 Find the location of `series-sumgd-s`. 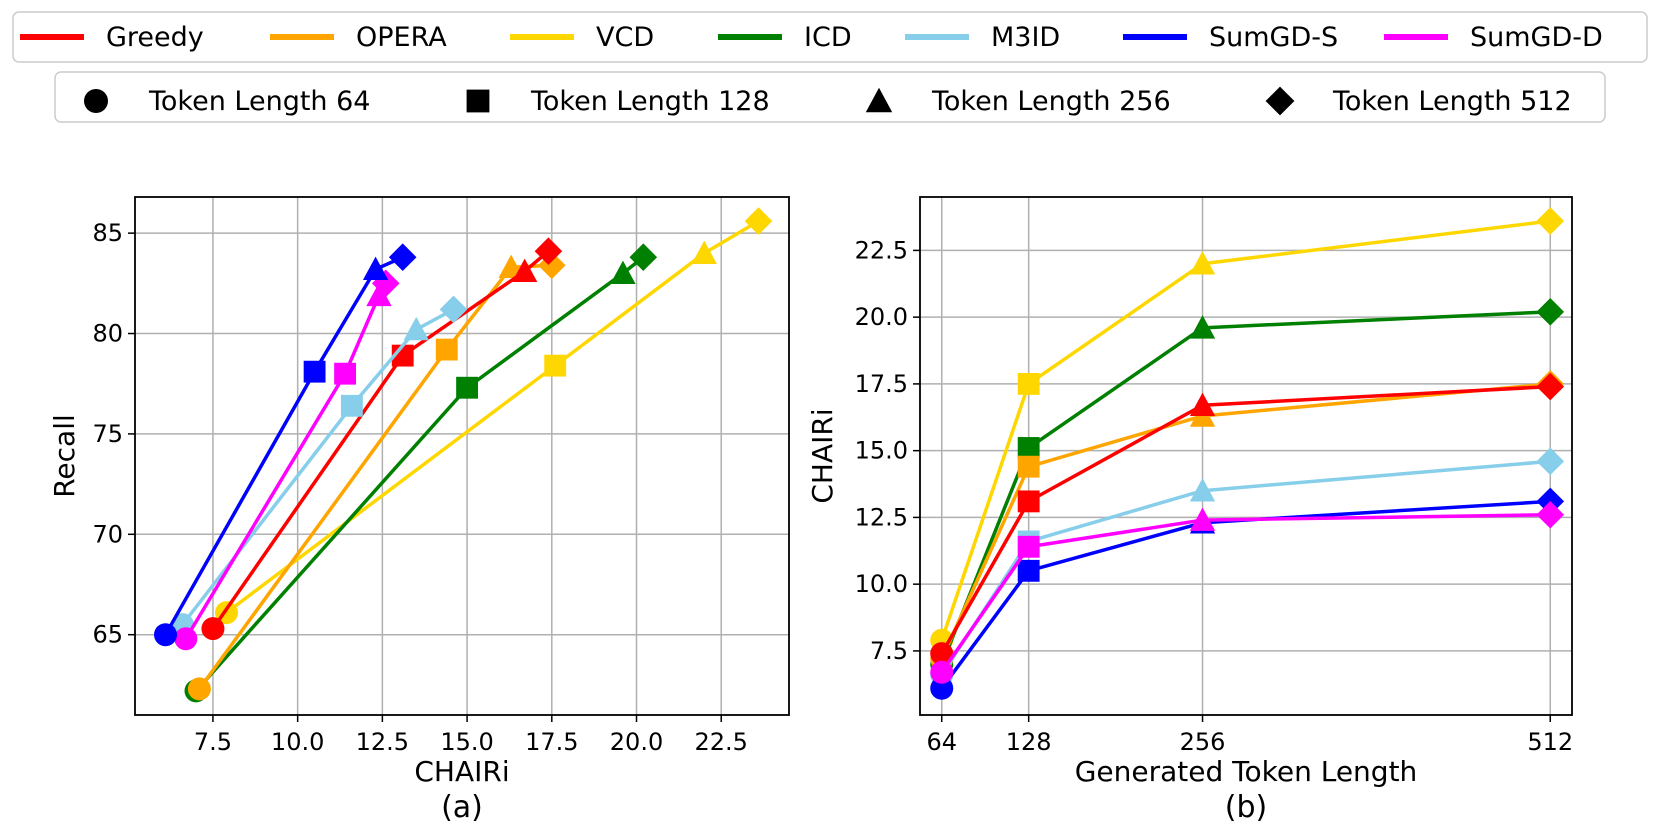

series-sumgd-s is located at coordinates (1247, 593).